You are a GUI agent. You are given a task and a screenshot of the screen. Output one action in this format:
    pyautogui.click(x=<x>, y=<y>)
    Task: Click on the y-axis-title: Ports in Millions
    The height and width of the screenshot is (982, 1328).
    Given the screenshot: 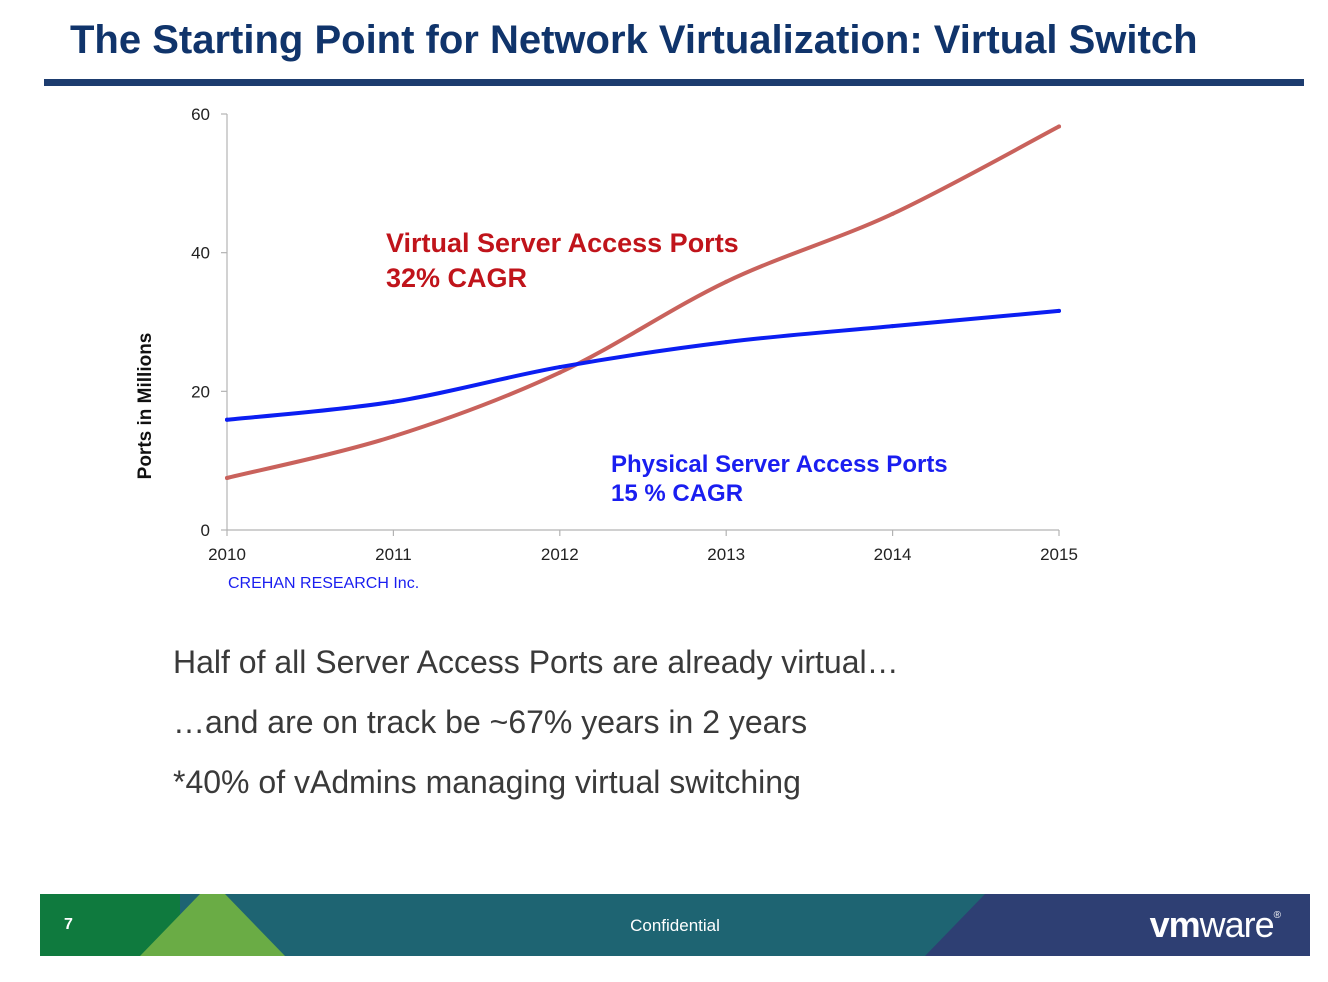 What is the action you would take?
    pyautogui.click(x=145, y=406)
    